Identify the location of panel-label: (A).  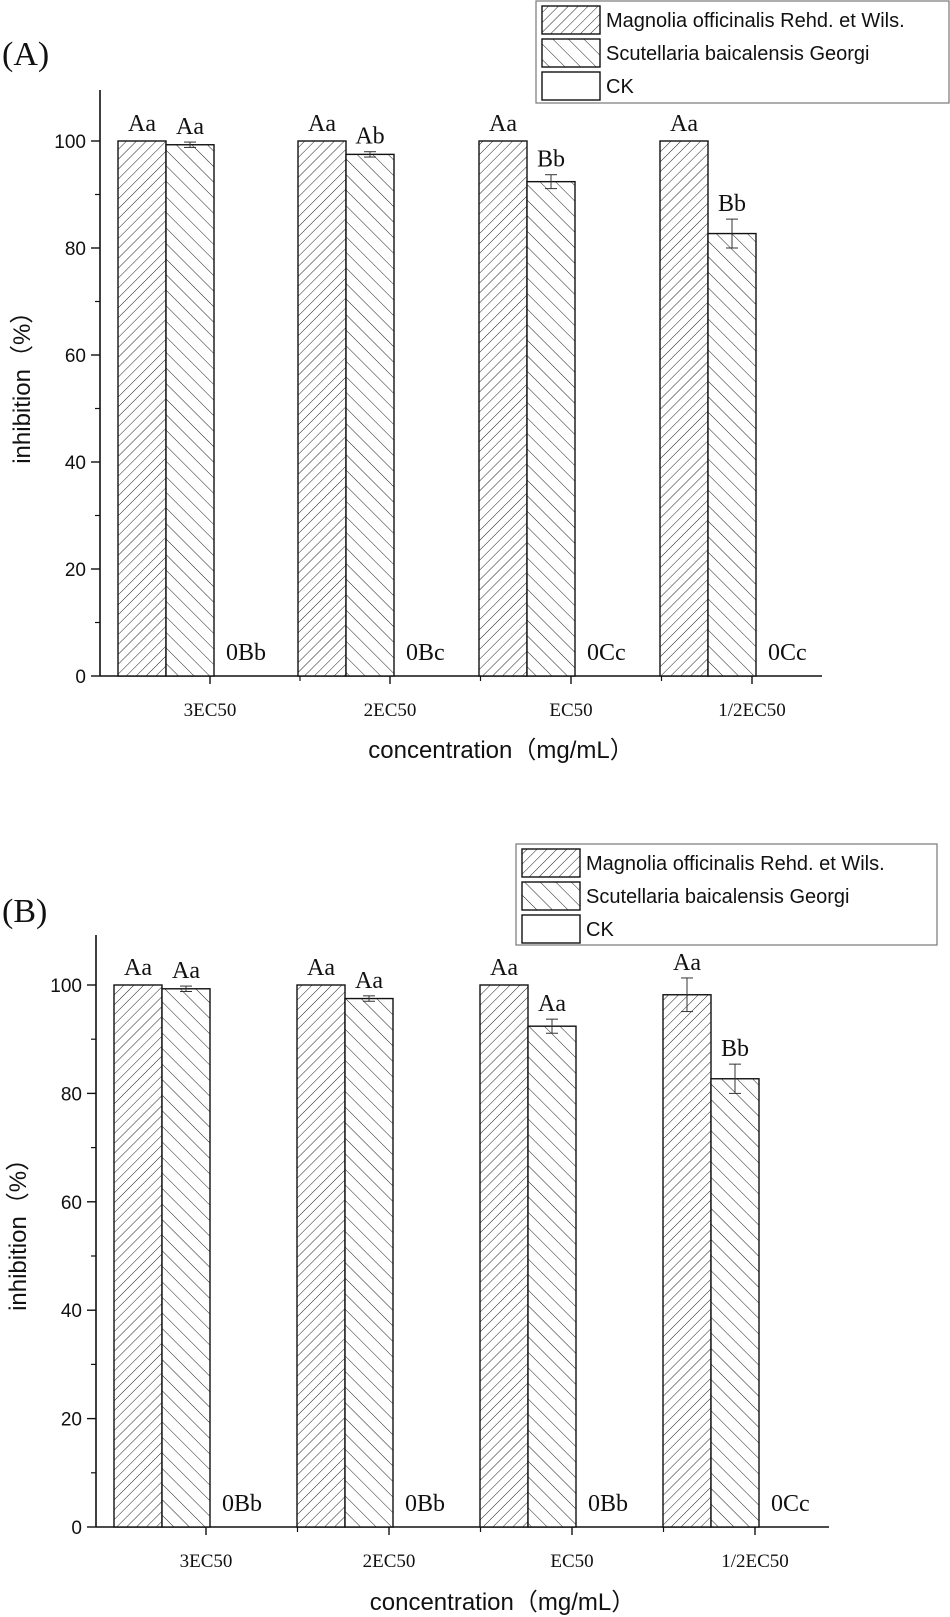
(25, 54).